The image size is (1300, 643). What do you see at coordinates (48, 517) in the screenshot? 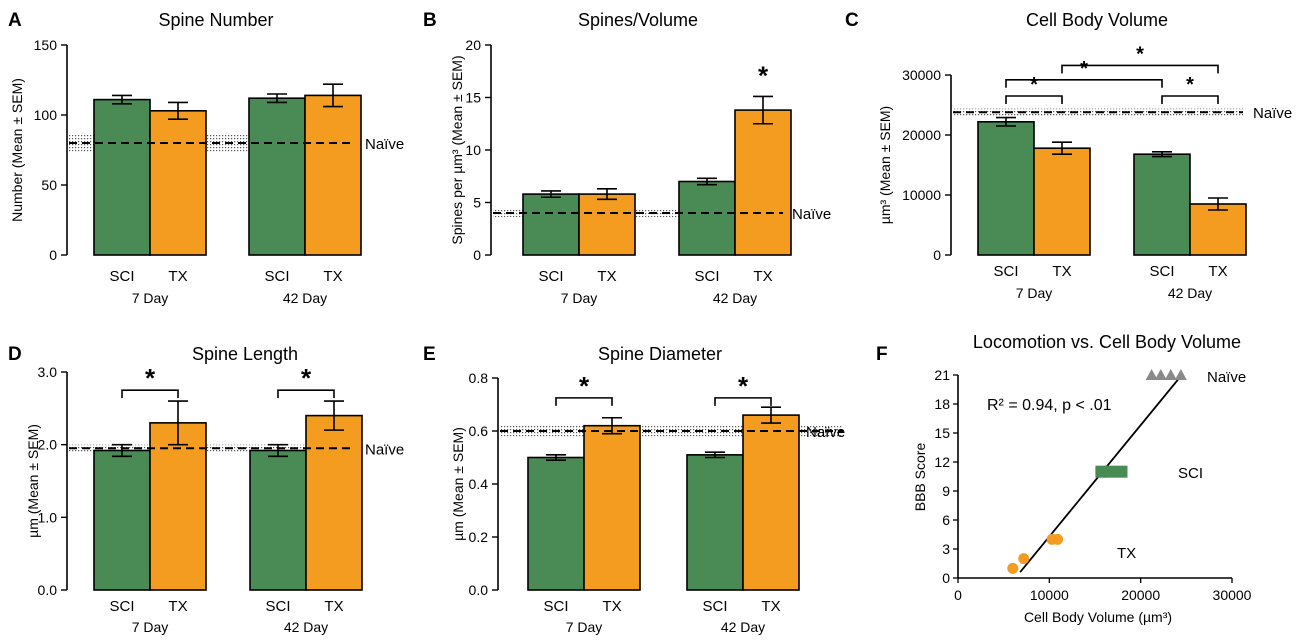
I see `panel-d-ytick-label: 1.0` at bounding box center [48, 517].